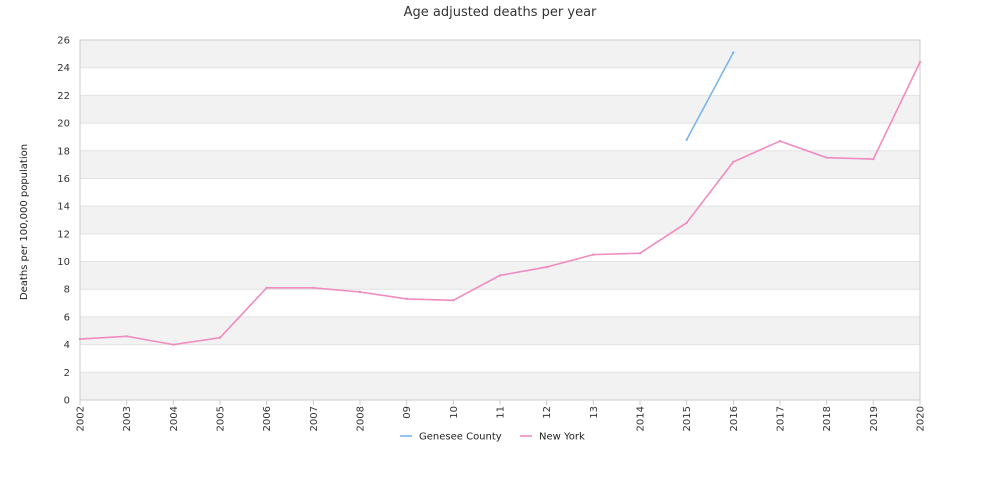  I want to click on x-tick-label: 2008, so click(361, 418).